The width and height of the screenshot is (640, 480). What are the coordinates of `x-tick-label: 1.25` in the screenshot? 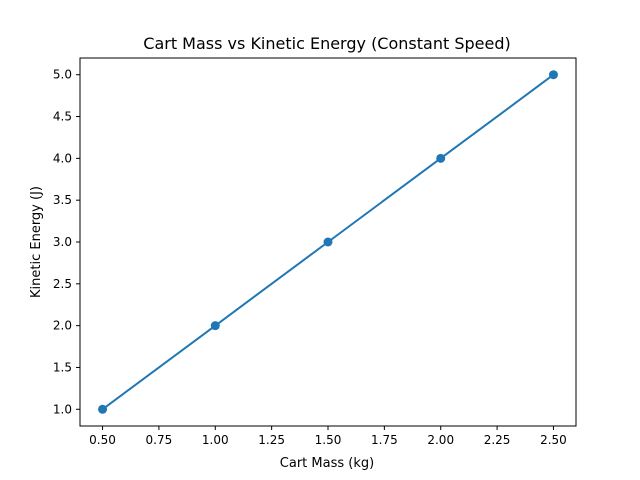 It's located at (271, 440).